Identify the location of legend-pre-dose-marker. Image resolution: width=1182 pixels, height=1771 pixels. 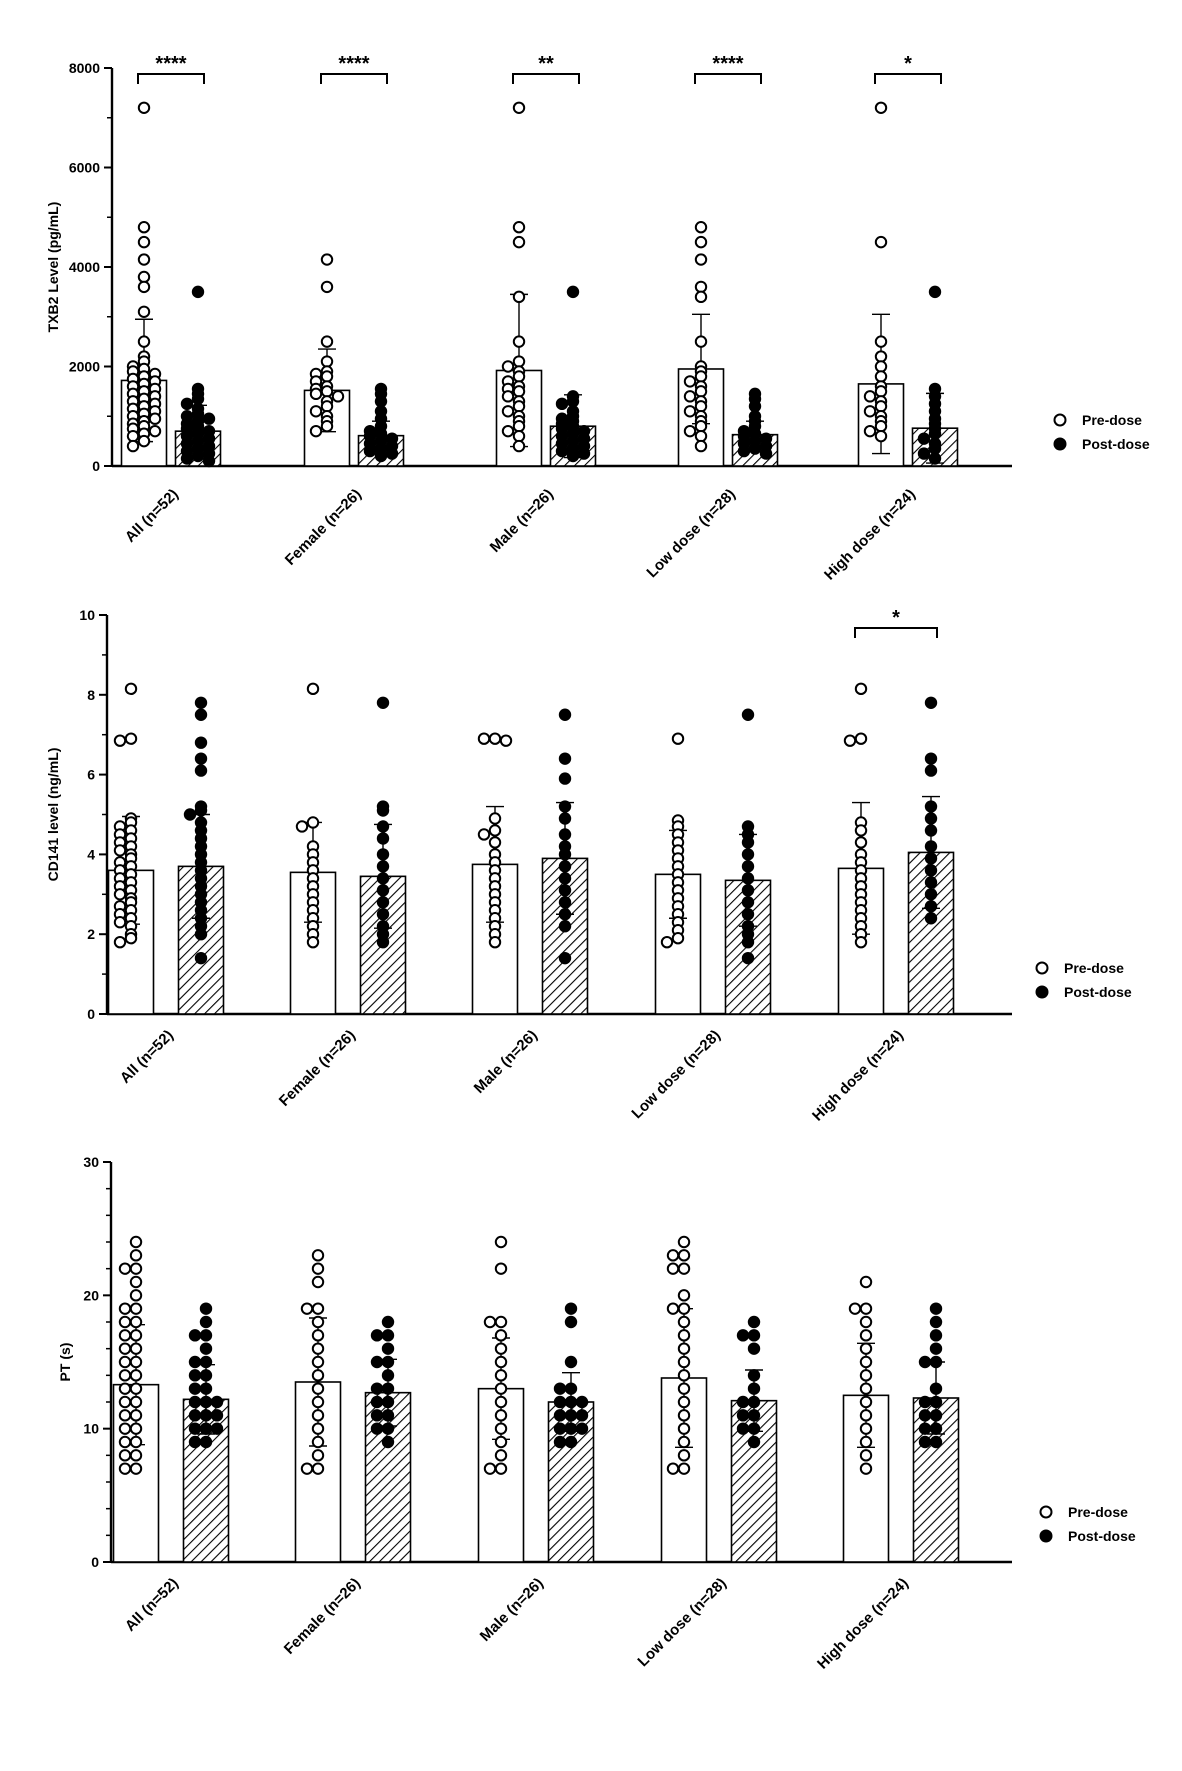
(1042, 968).